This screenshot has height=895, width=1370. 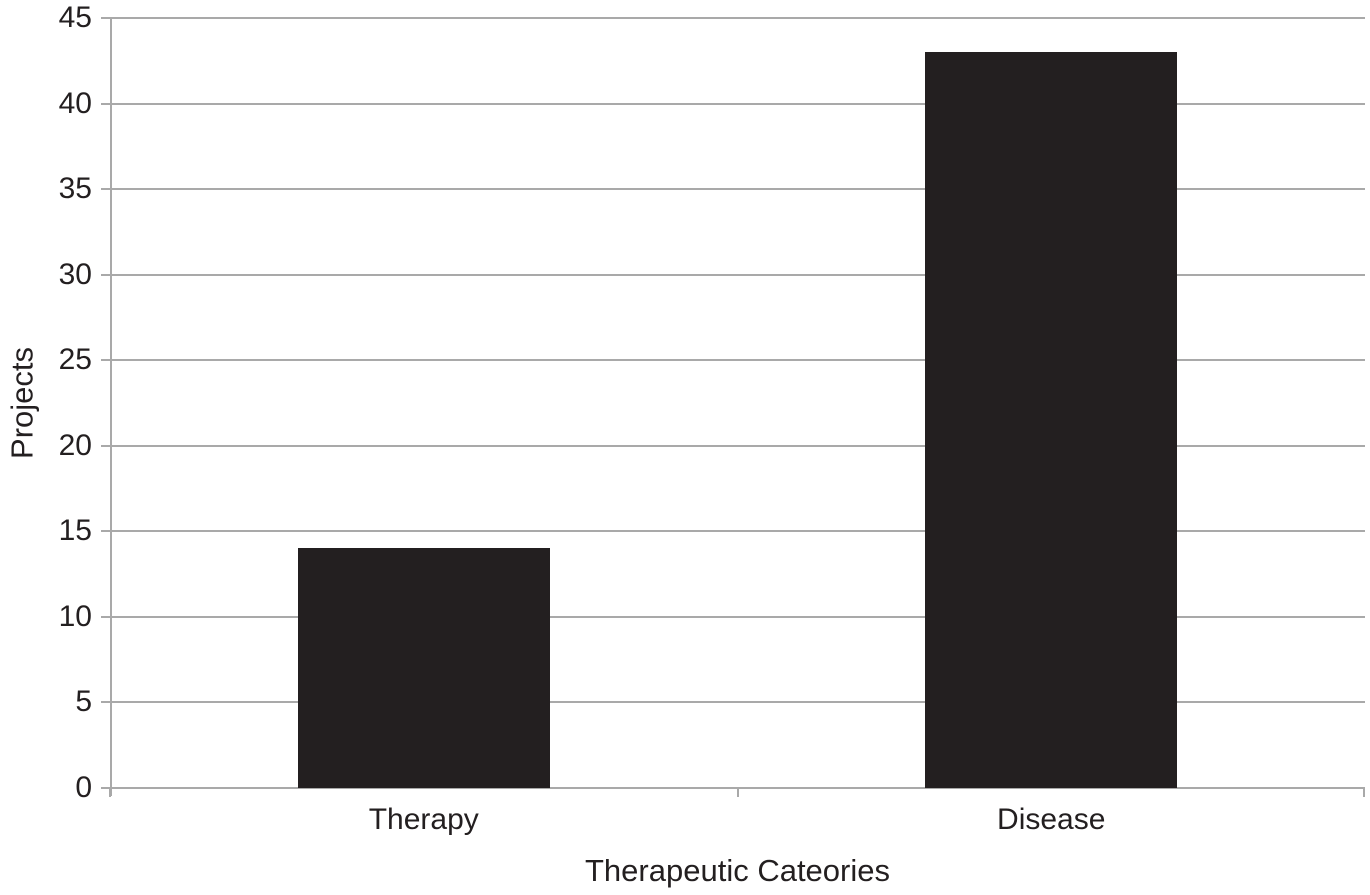 I want to click on category-labels: Therapy Disease, so click(x=737, y=824).